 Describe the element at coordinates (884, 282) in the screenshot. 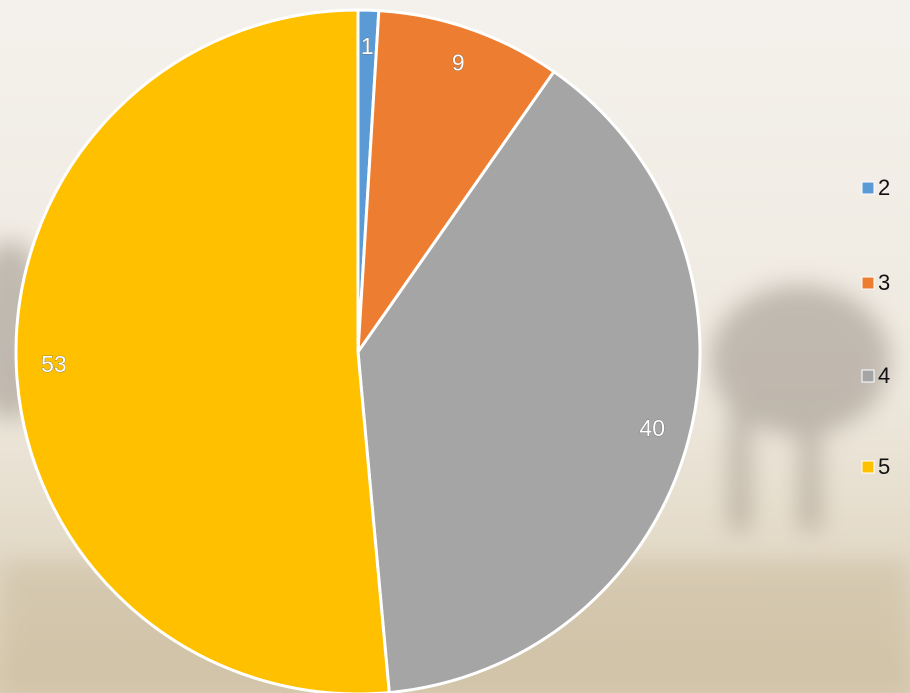

I see `legend-label: 3` at that location.